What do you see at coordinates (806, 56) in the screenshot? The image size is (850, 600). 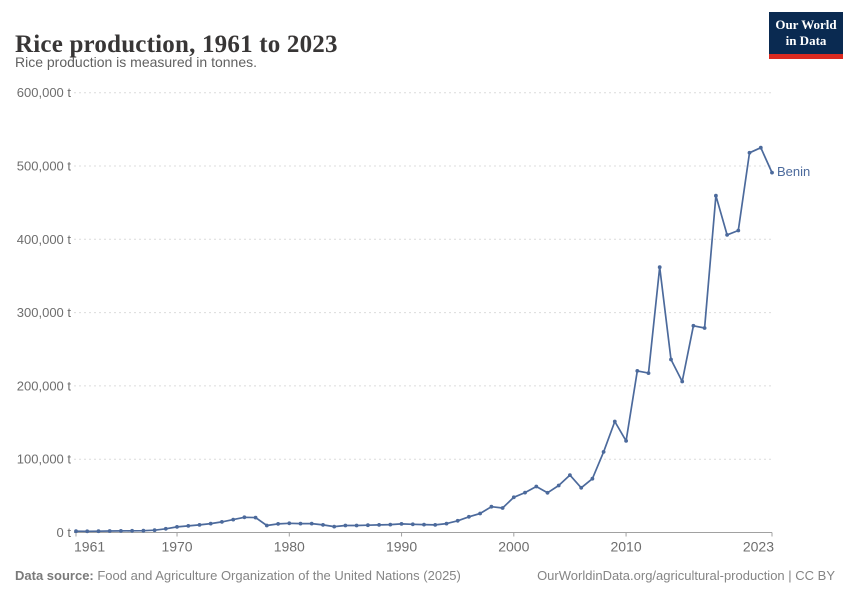 I see `owid-logo-accent-bar` at bounding box center [806, 56].